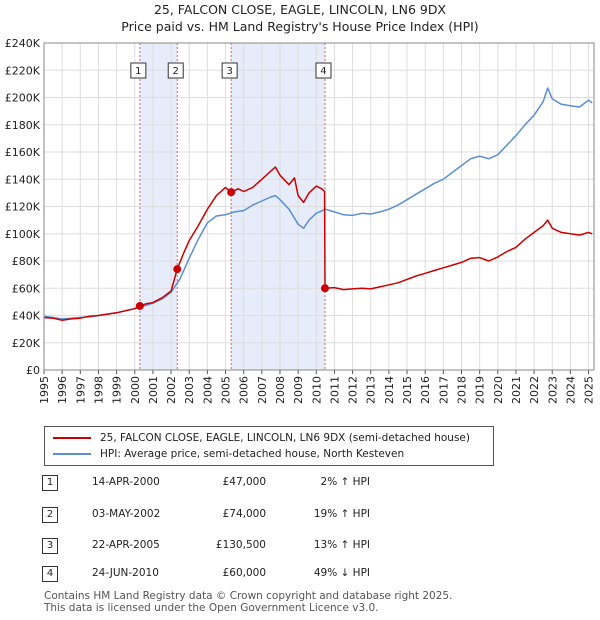 The width and height of the screenshot is (600, 620). Describe the element at coordinates (171, 390) in the screenshot. I see `x-tick-label: 2002` at that location.